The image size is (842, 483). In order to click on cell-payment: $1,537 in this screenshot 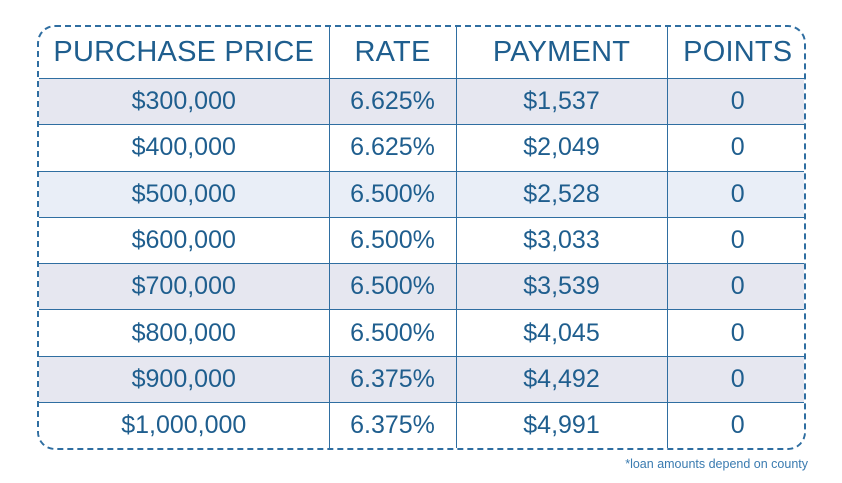, I will do `click(562, 102)`.